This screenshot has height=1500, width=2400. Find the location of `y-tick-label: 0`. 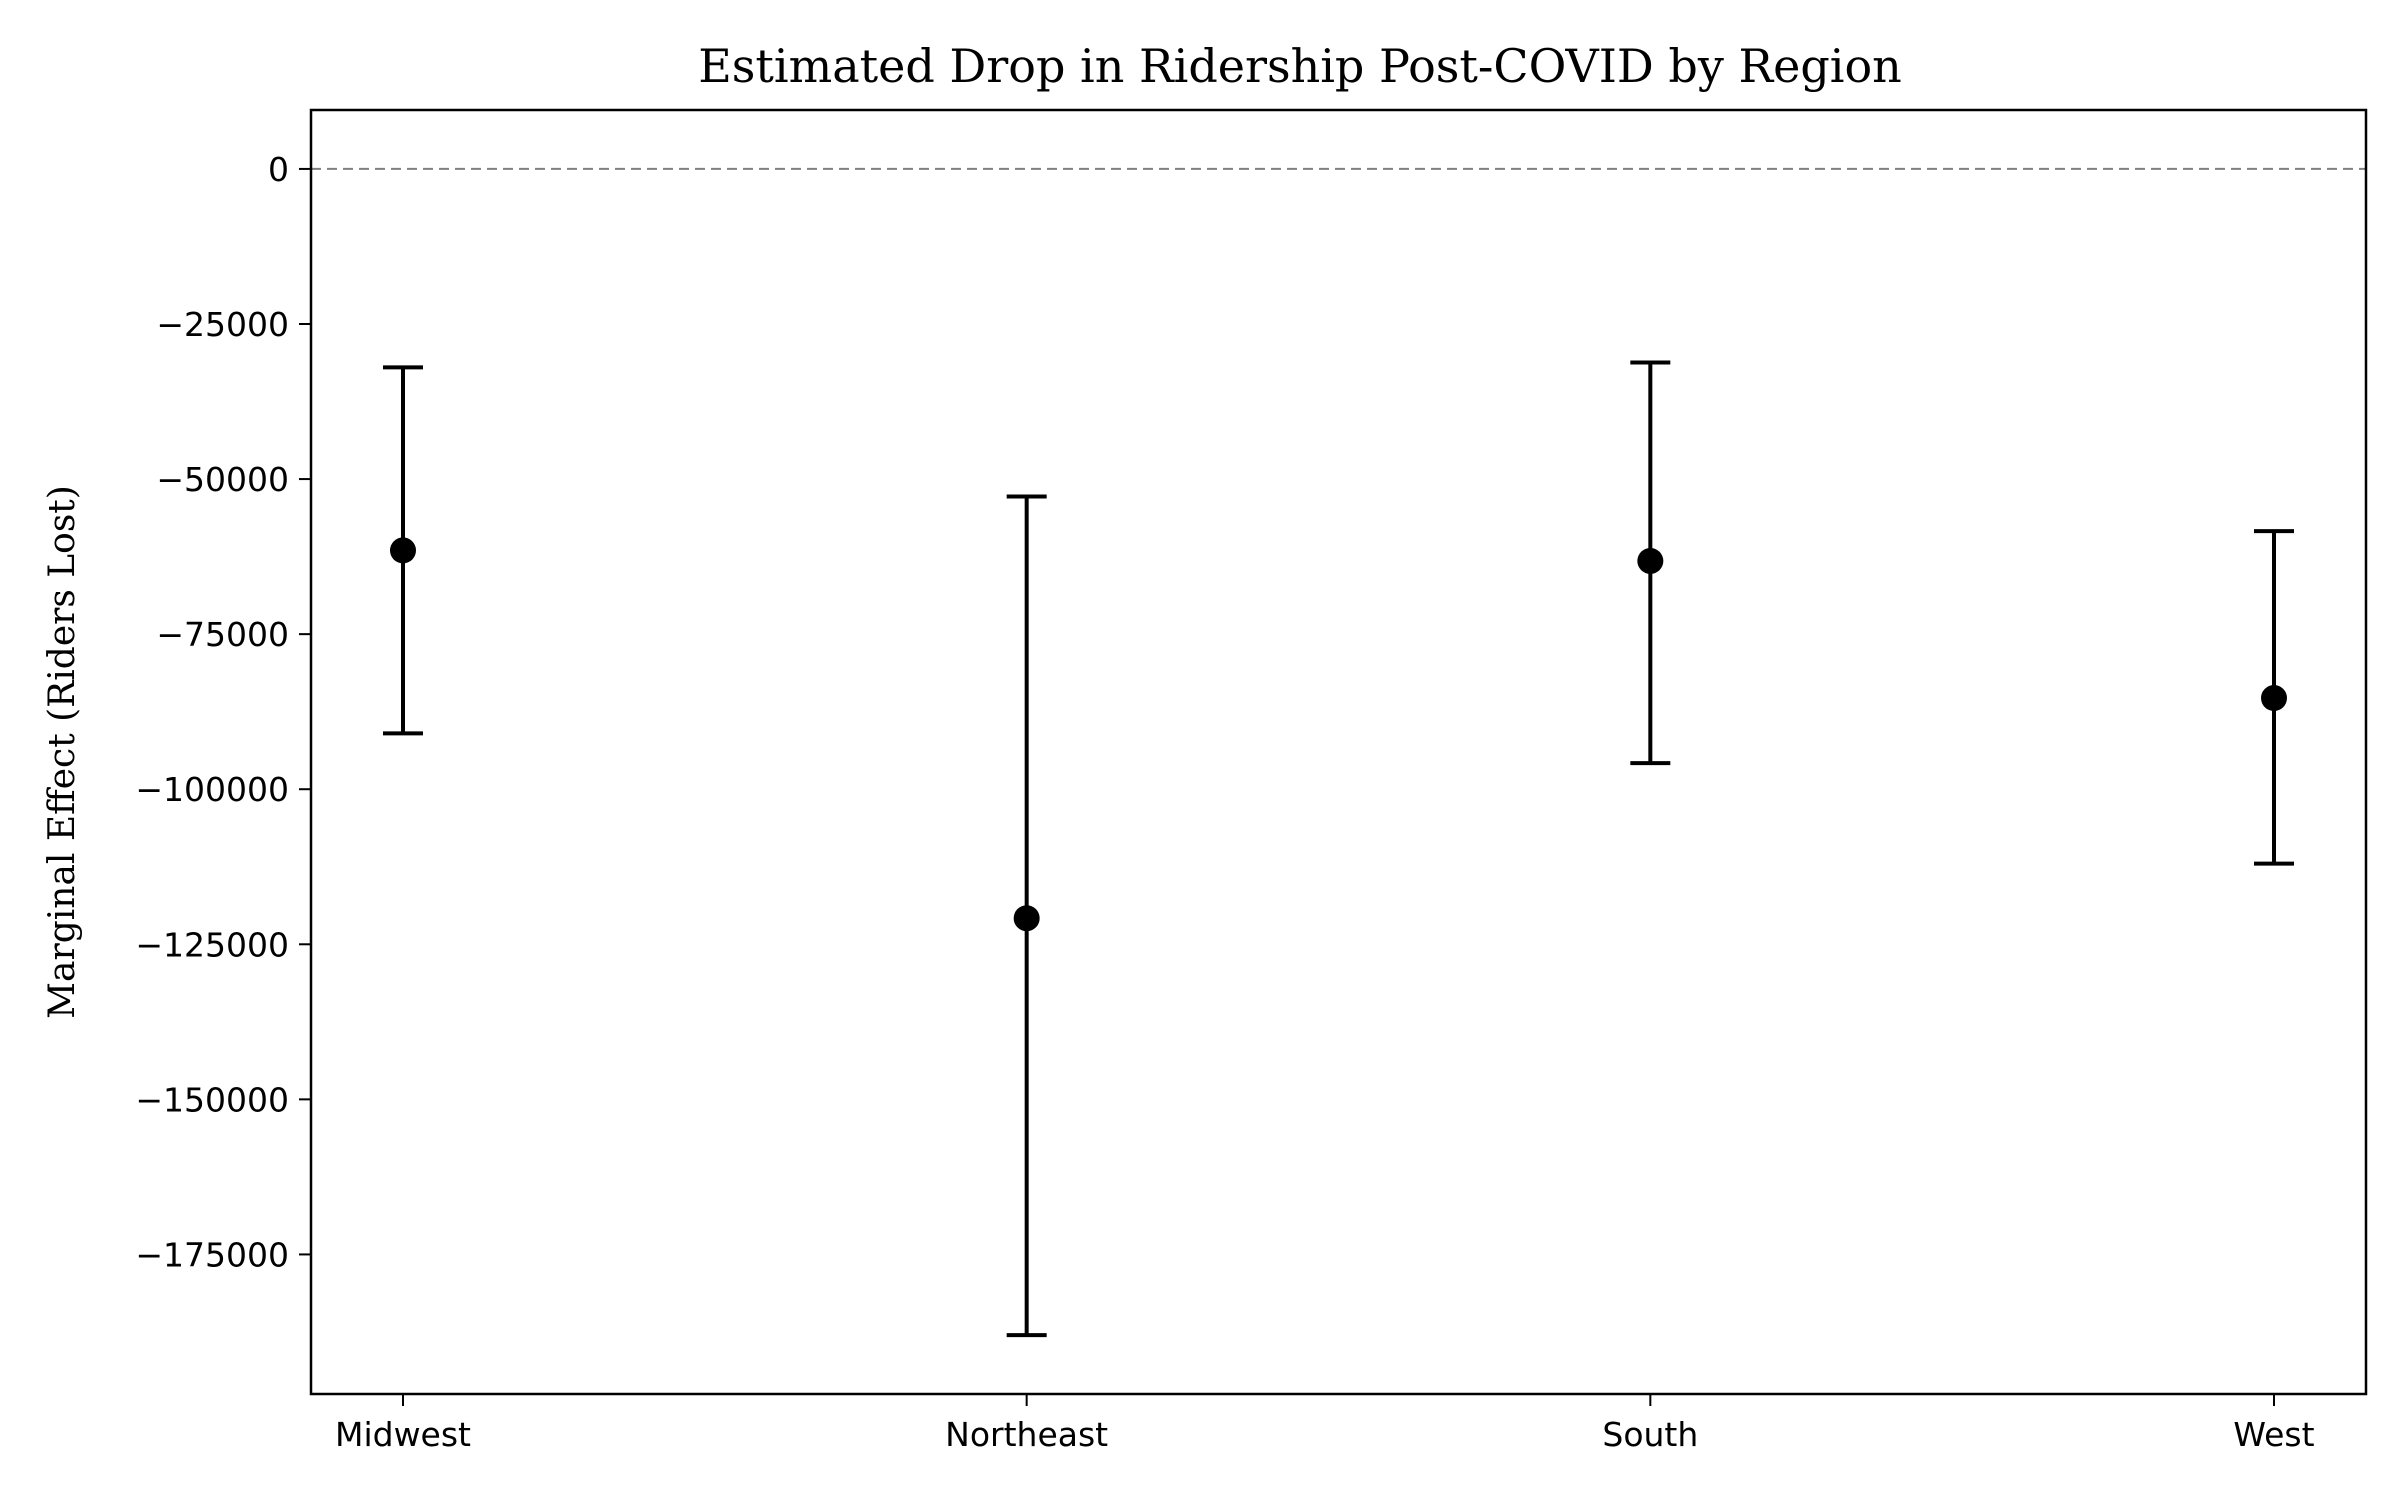

y-tick-label: 0 is located at coordinates (278, 169).